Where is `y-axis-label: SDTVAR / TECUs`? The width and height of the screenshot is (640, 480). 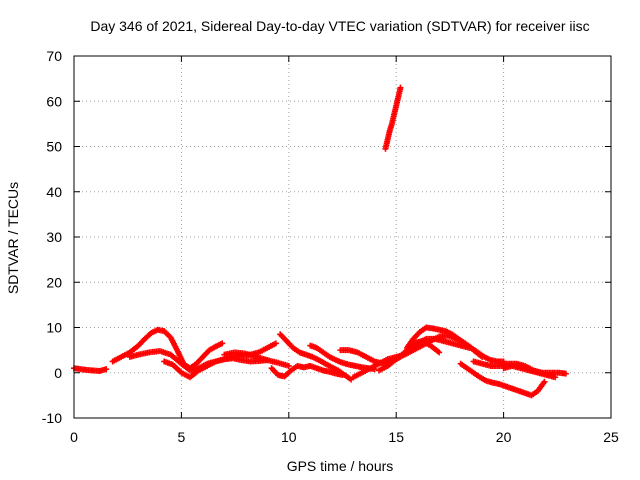
y-axis-label: SDTVAR / TECUs is located at coordinates (13, 238).